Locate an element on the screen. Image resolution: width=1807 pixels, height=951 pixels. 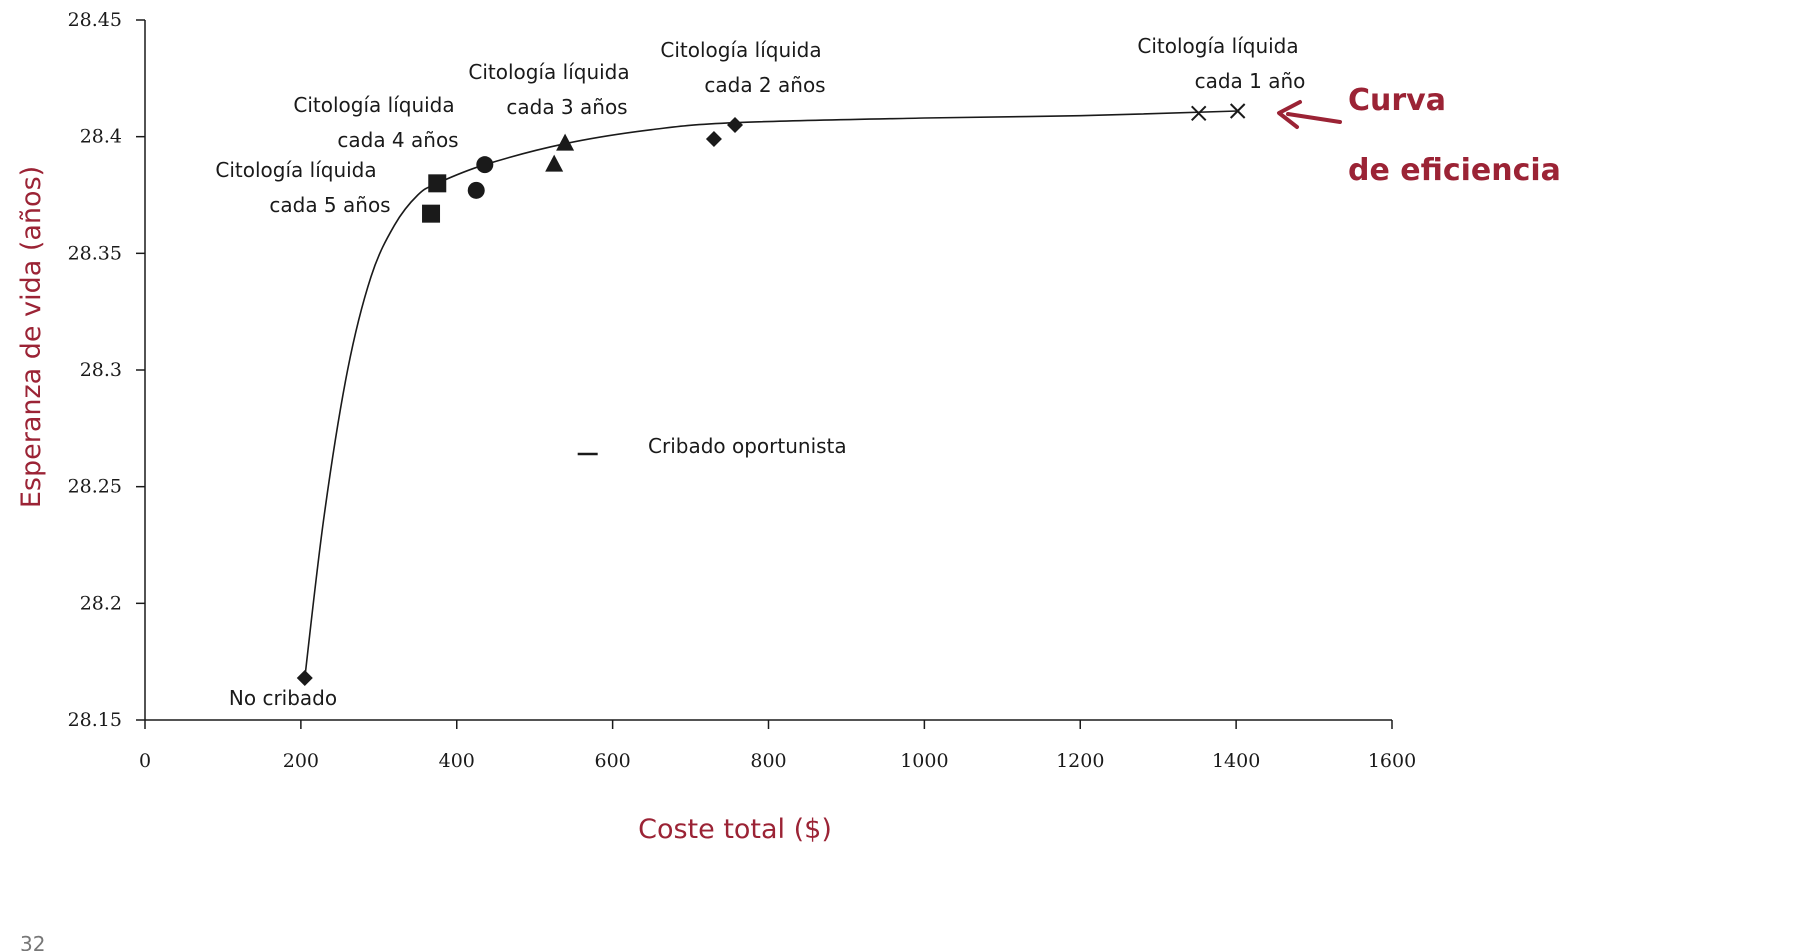
y-tick-label: 28.15 is located at coordinates (95, 720).